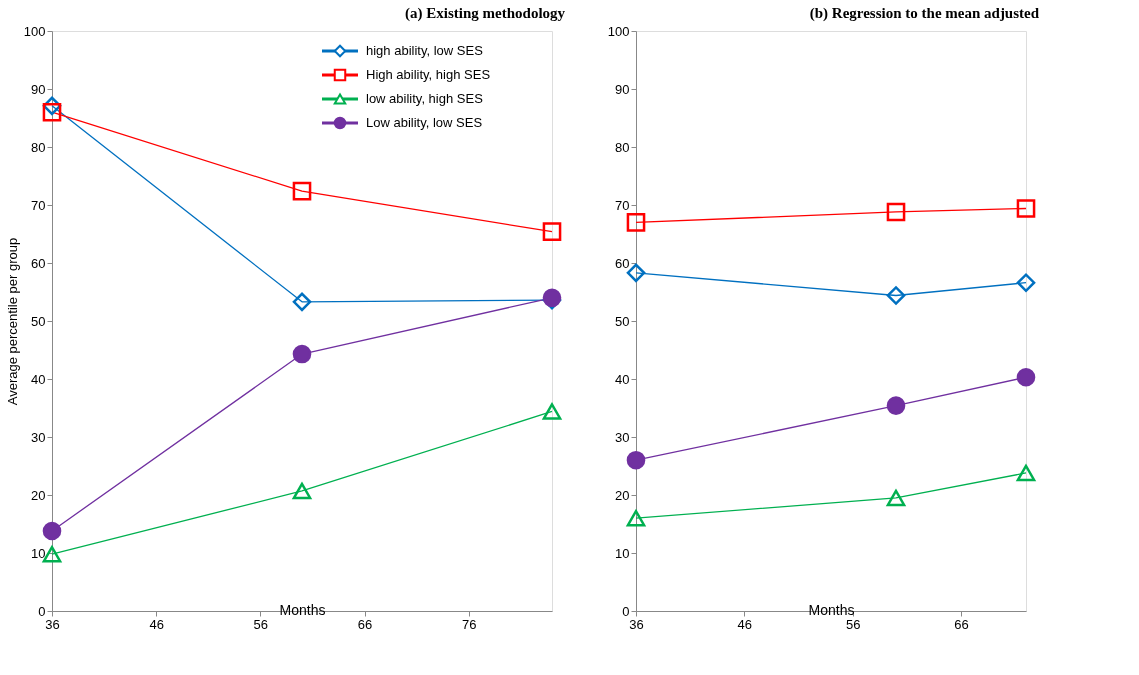 Image resolution: width=1139 pixels, height=675 pixels. What do you see at coordinates (425, 98) in the screenshot?
I see `legend-label: low ability, high SES` at bounding box center [425, 98].